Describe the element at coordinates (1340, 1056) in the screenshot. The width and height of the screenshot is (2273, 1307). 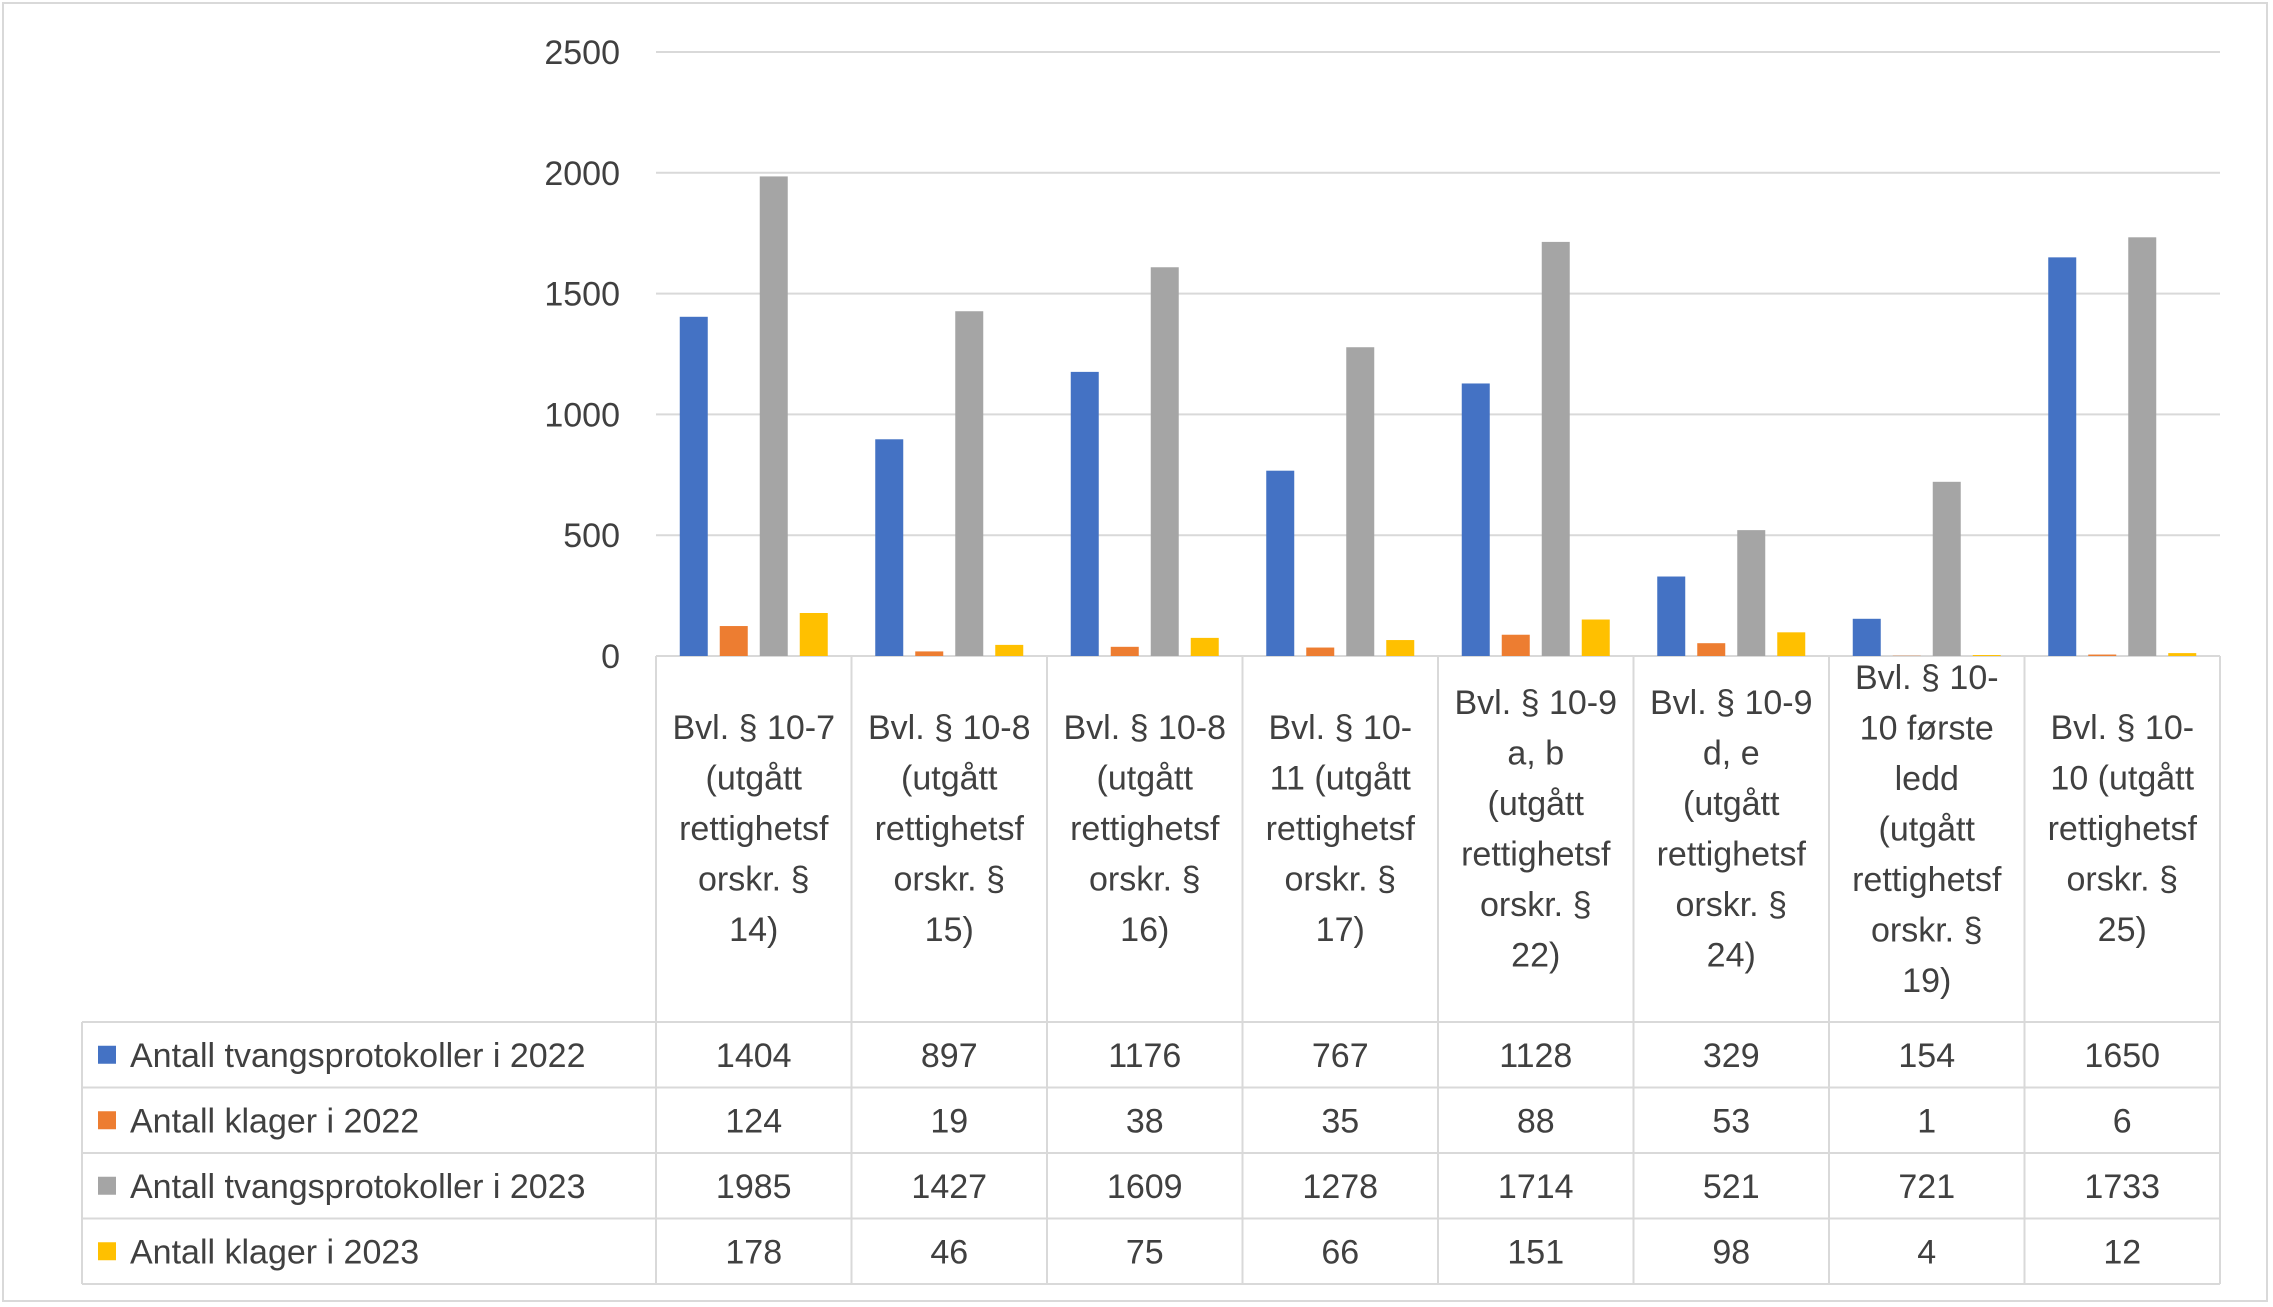
I see `table-value: 767` at that location.